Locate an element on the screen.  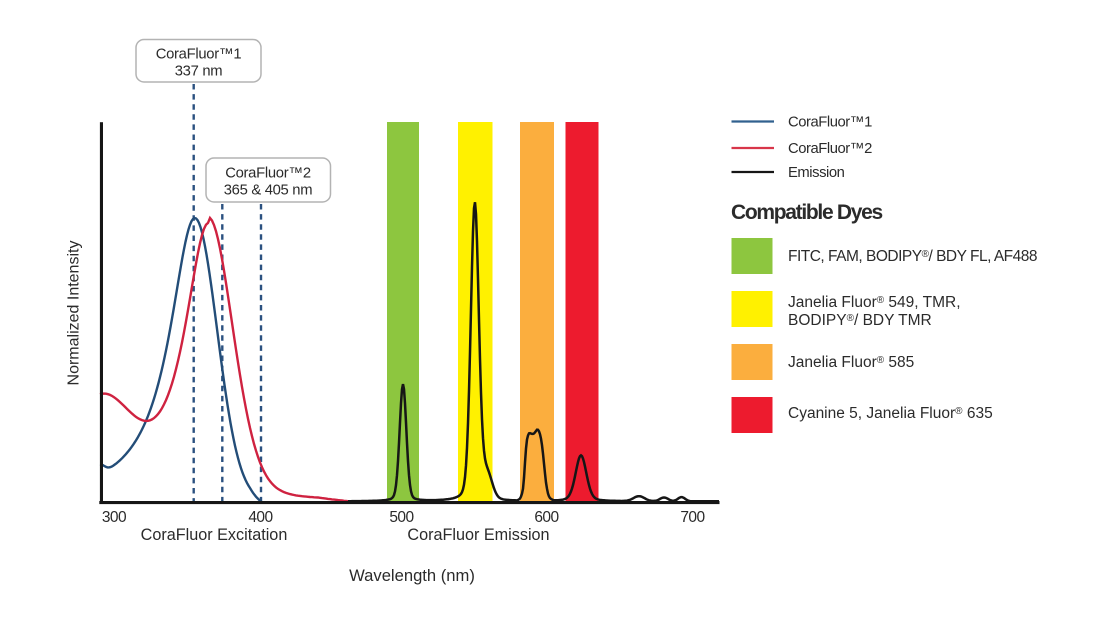
svg-text: 365 & 405 nm is located at coordinates (268, 191).